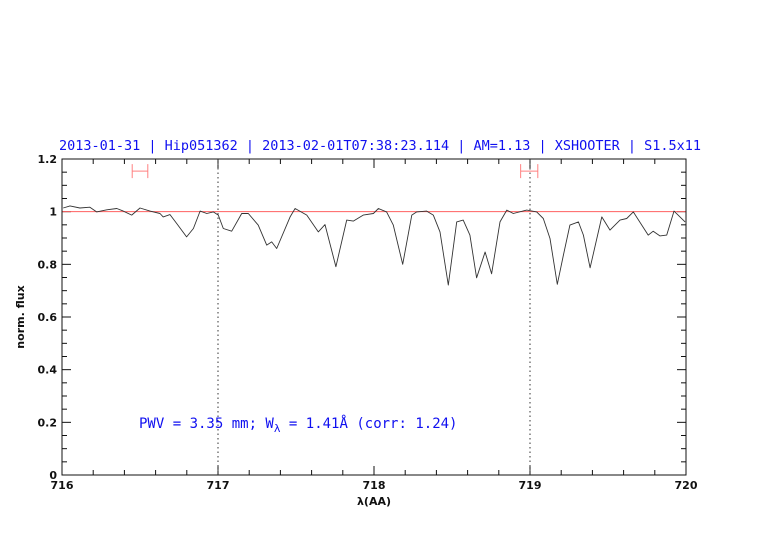 This screenshot has width=782, height=542. I want to click on y-tick-label: 0.8, so click(48, 264).